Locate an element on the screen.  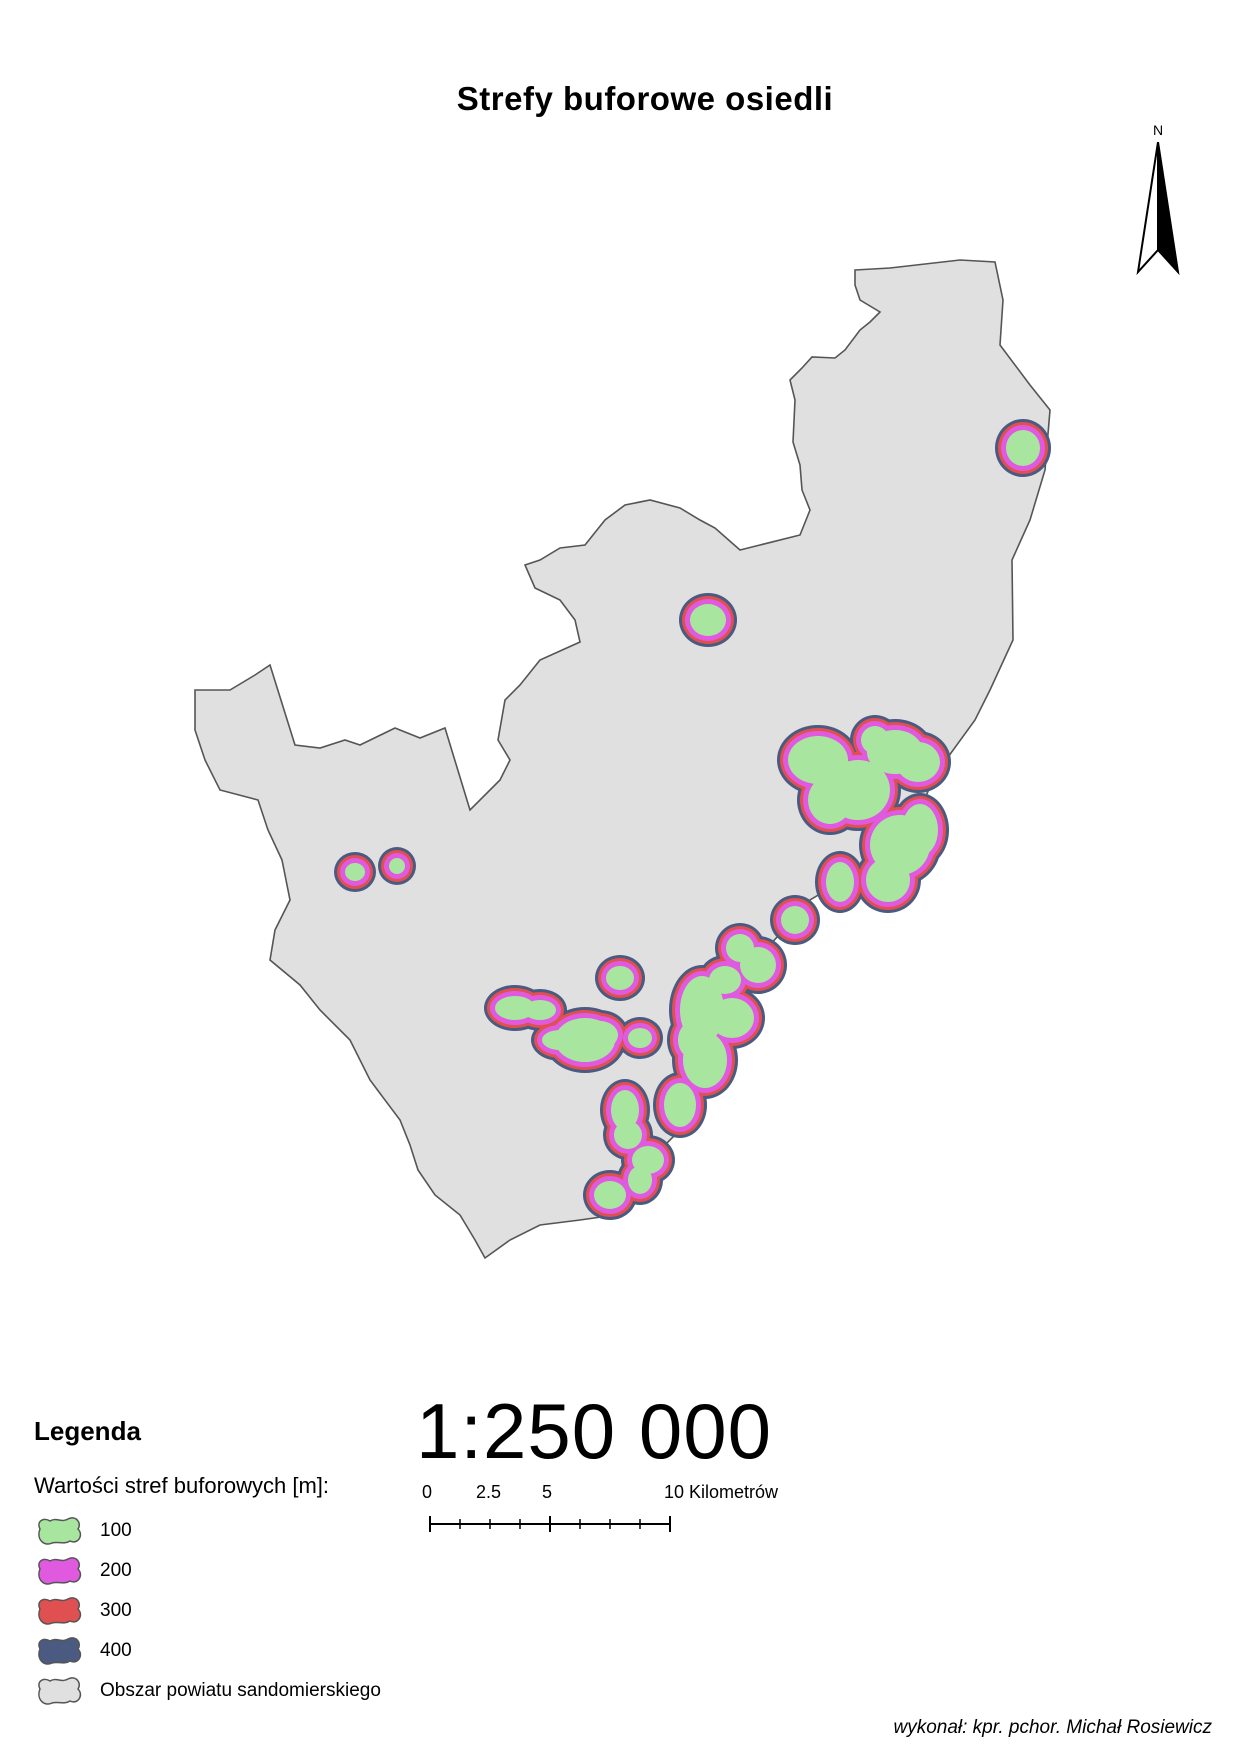
scalebar-graphic is located at coordinates (550, 1524).